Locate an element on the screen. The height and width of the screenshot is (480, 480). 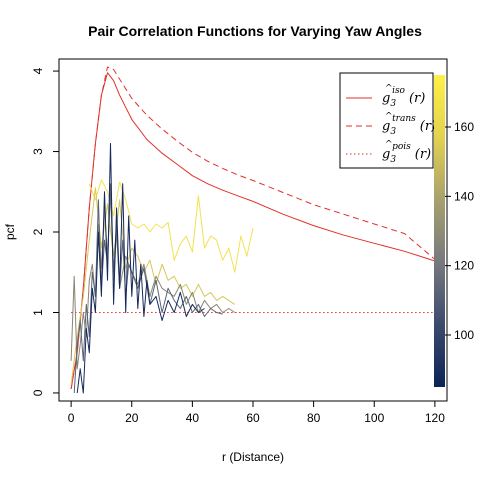
y-tick-label: 3 is located at coordinates (38, 151).